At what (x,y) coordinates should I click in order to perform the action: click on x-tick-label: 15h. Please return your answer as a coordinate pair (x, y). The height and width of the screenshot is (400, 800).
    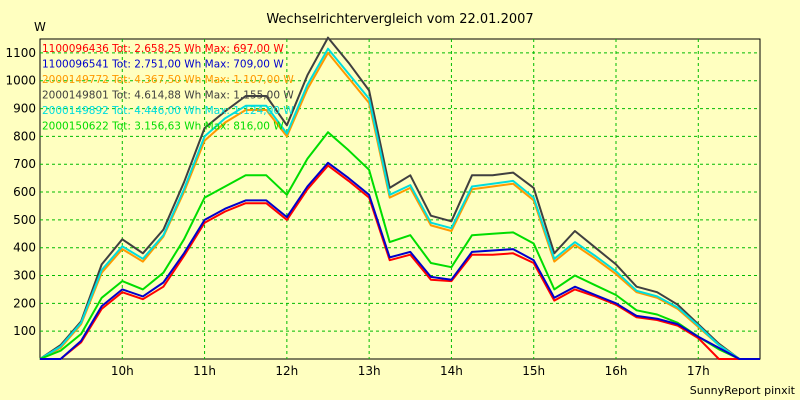
    Looking at the image, I should click on (533, 371).